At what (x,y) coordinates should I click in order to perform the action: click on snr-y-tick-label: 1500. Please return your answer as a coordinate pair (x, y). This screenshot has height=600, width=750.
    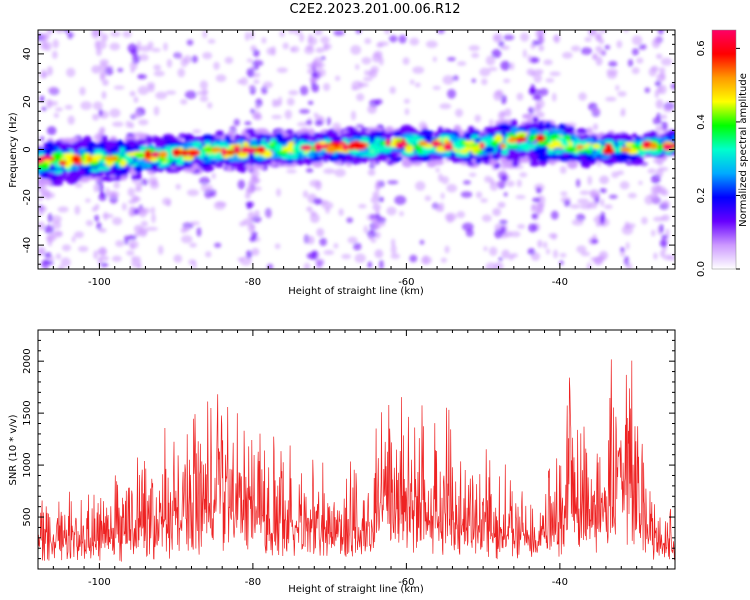
    Looking at the image, I should click on (27, 412).